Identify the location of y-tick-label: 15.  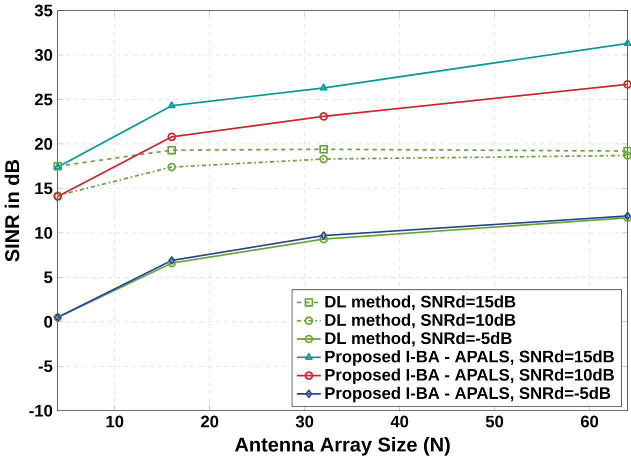
(43, 188).